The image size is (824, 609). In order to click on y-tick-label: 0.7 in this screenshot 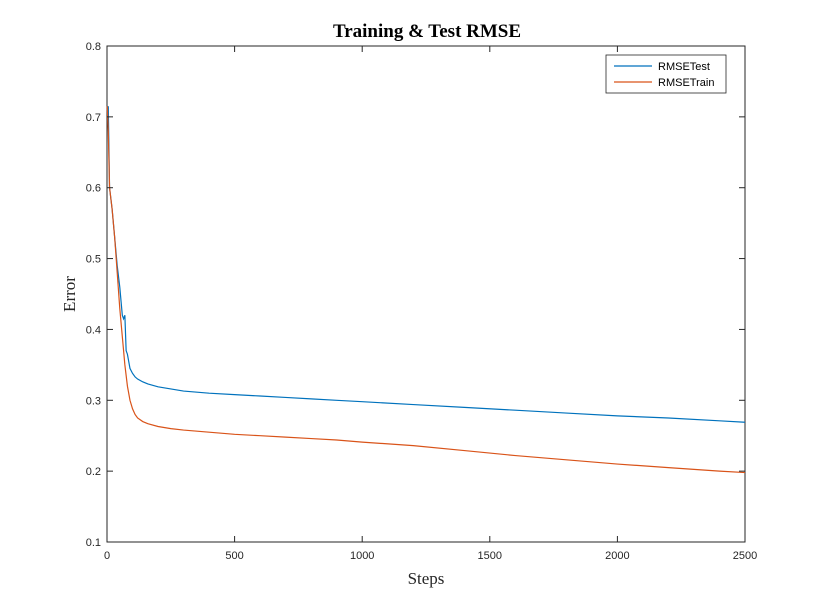, I will do `click(93, 118)`.